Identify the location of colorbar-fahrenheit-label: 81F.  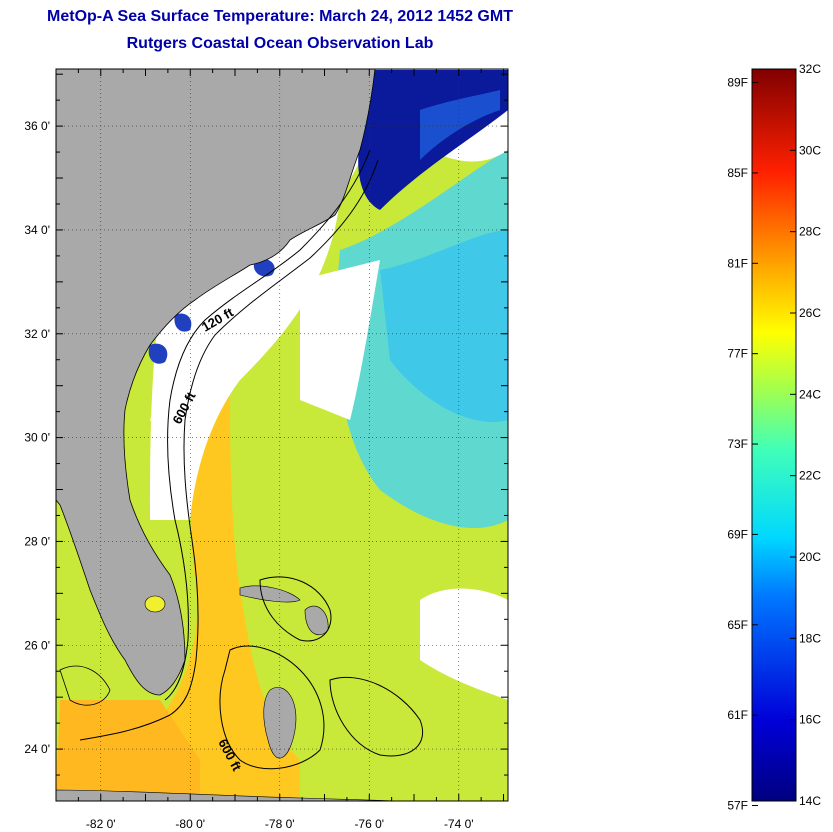
(737, 263).